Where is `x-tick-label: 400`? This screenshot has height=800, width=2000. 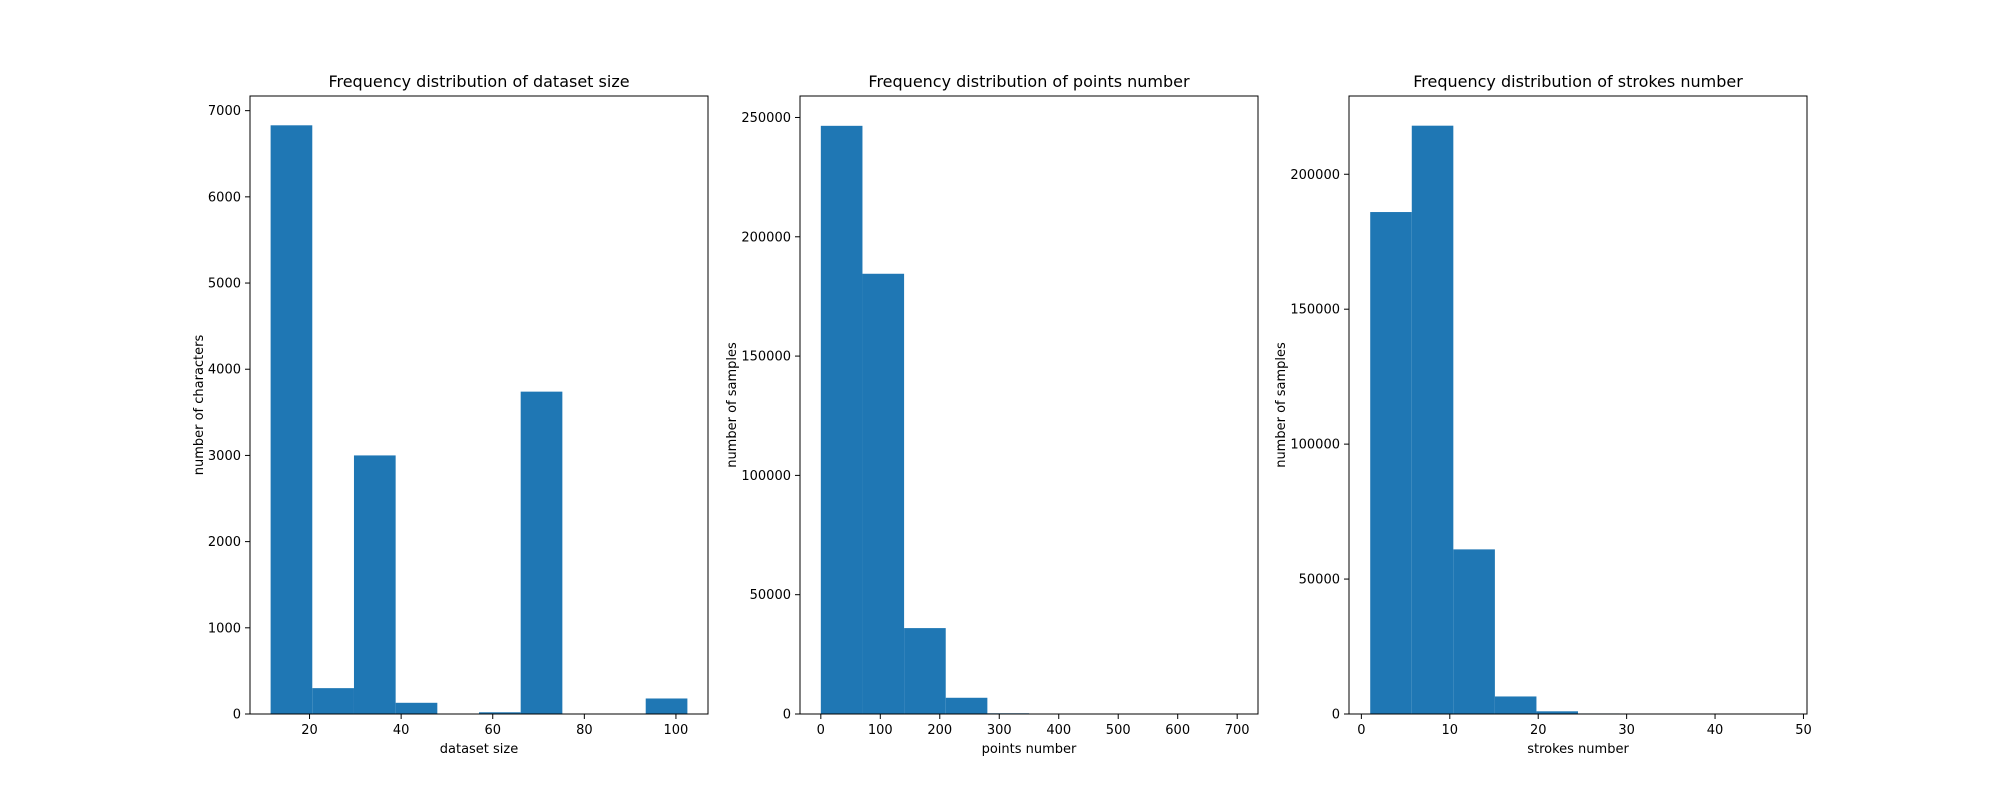 x-tick-label: 400 is located at coordinates (1058, 730).